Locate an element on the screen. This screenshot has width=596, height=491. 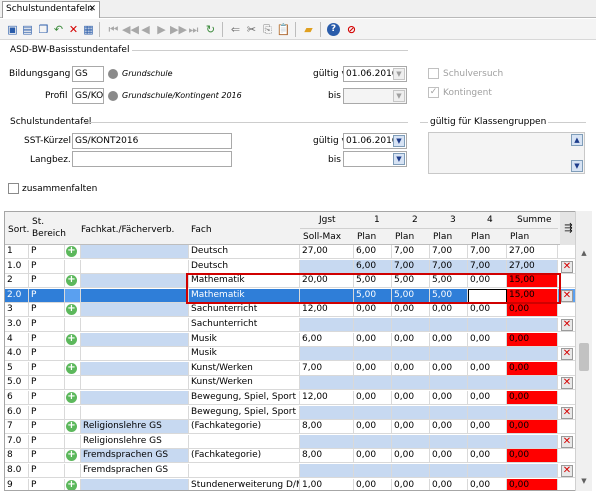
cell-sort: 8 is located at coordinates (17, 456).